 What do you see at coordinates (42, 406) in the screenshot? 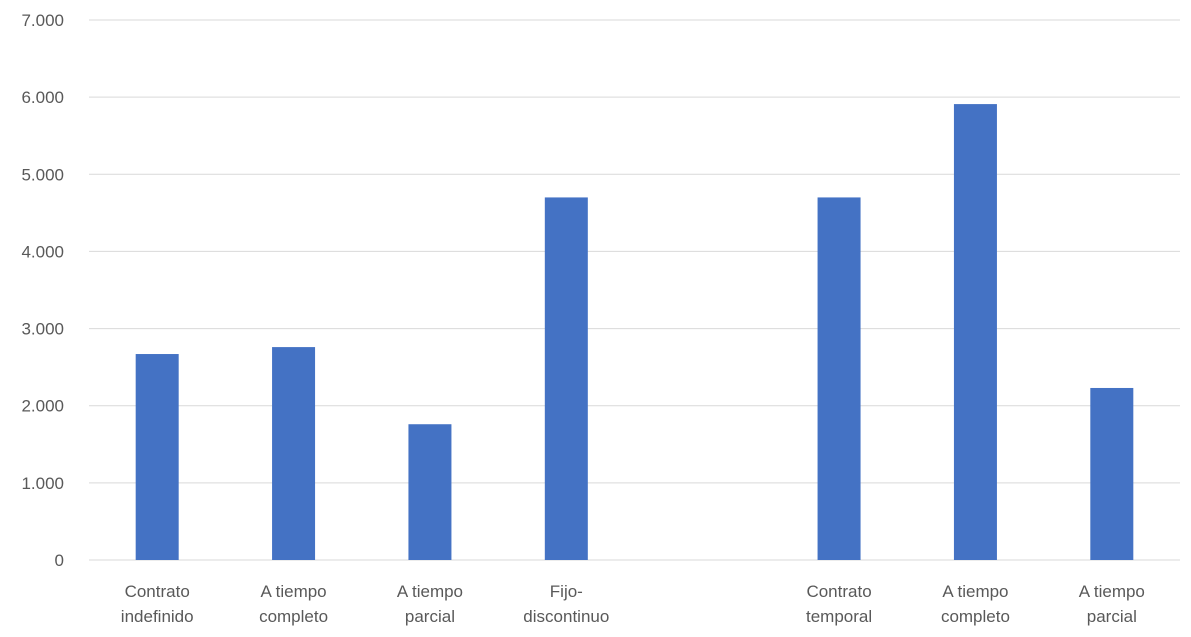
I see `y-tick-label: 2.000` at bounding box center [42, 406].